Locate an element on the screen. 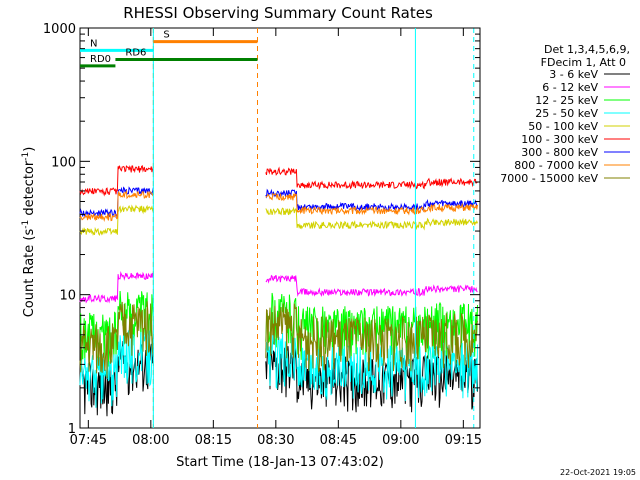  series-25-50-kev is located at coordinates (278, 369).